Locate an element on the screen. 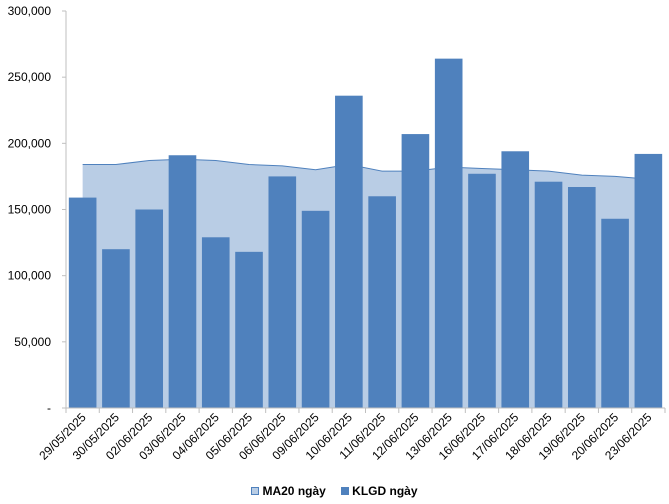 The height and width of the screenshot is (504, 669). y-tick-label: 50,000 is located at coordinates (32, 342).